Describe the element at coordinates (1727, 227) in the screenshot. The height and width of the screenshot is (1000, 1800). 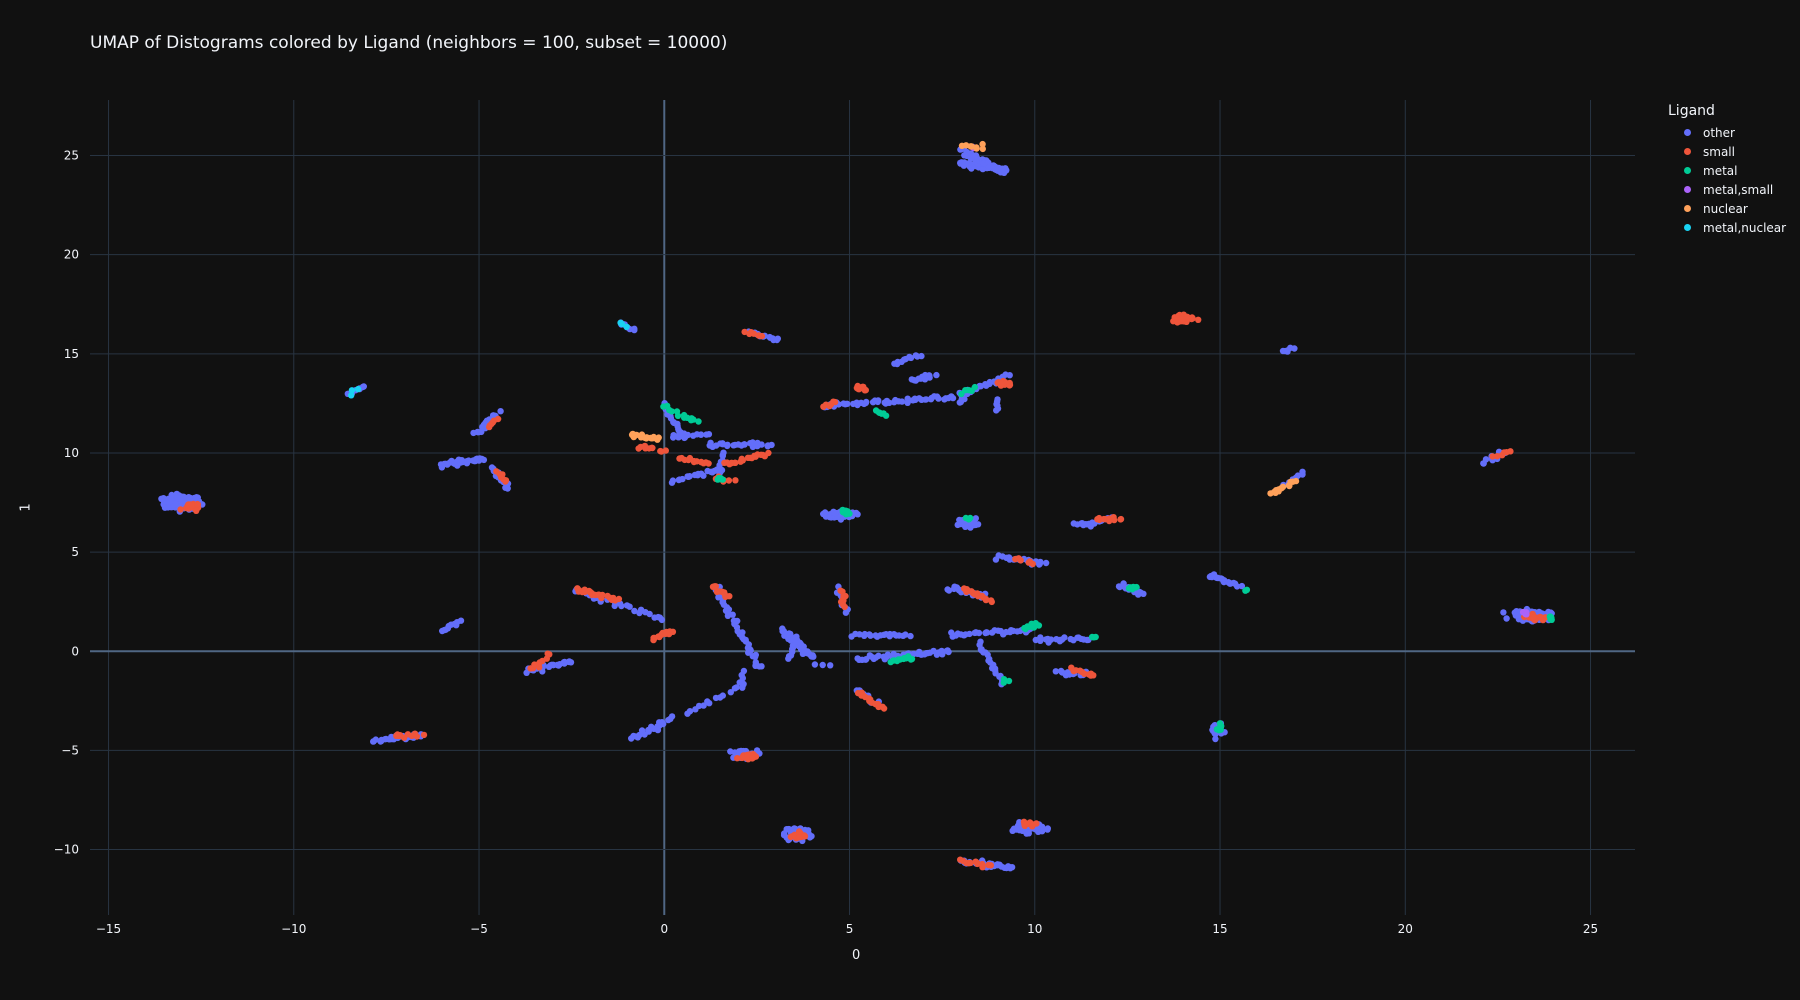
I see `legend-item-metal-nuclear: metal,nuclear` at that location.